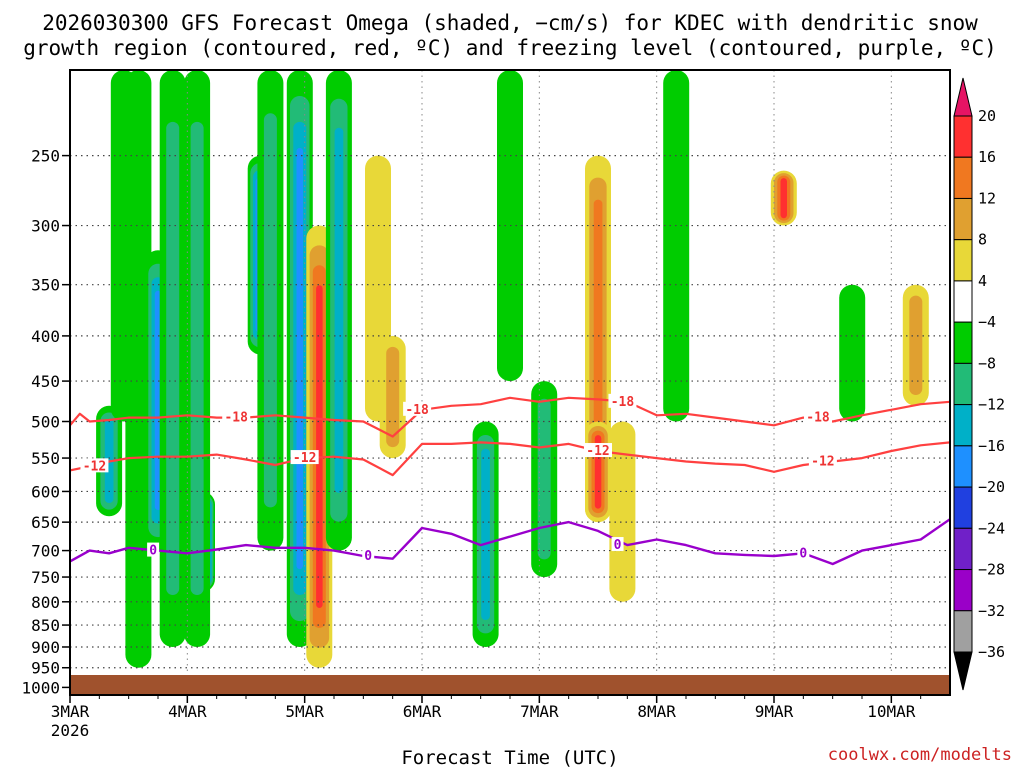  What do you see at coordinates (991, 528) in the screenshot?
I see `colorbar-label-10: −24` at bounding box center [991, 528].